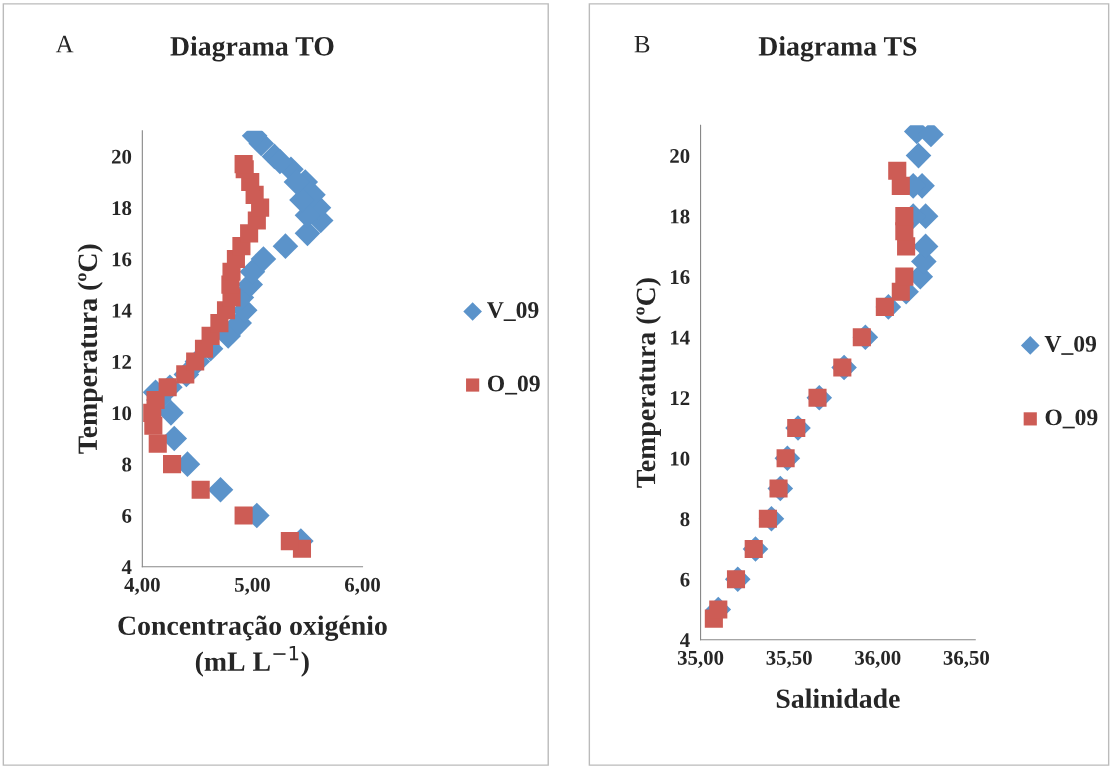 The height and width of the screenshot is (769, 1112). Describe the element at coordinates (789, 659) in the screenshot. I see `x-tick-label: 35,50` at that location.